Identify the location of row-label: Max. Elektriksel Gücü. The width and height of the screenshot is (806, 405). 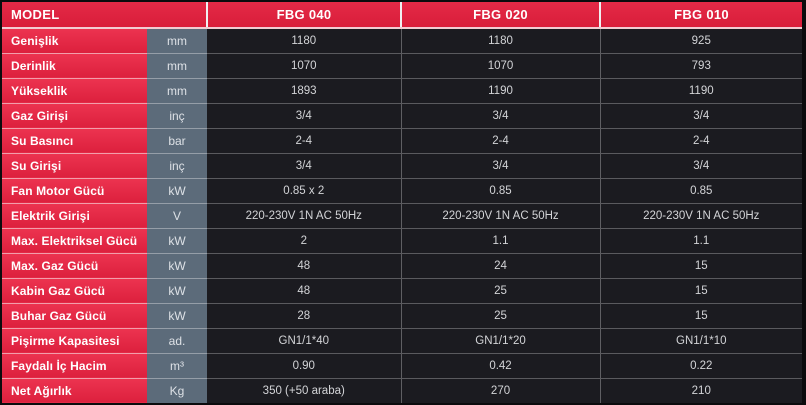
(74, 241).